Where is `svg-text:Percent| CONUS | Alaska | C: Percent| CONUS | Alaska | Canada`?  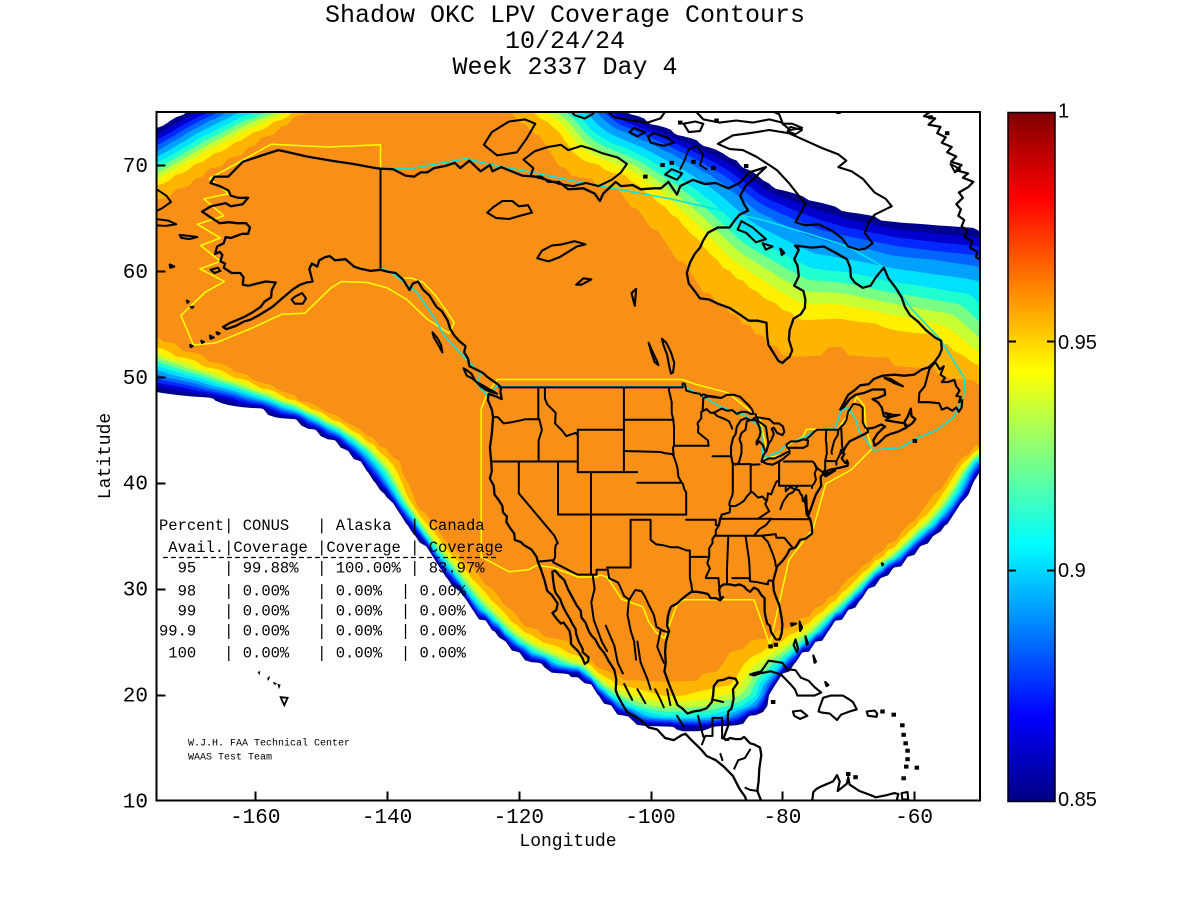 svg-text:Percent| CONUS | Alaska | C: Percent| CONUS | Alaska | Canada is located at coordinates (322, 526).